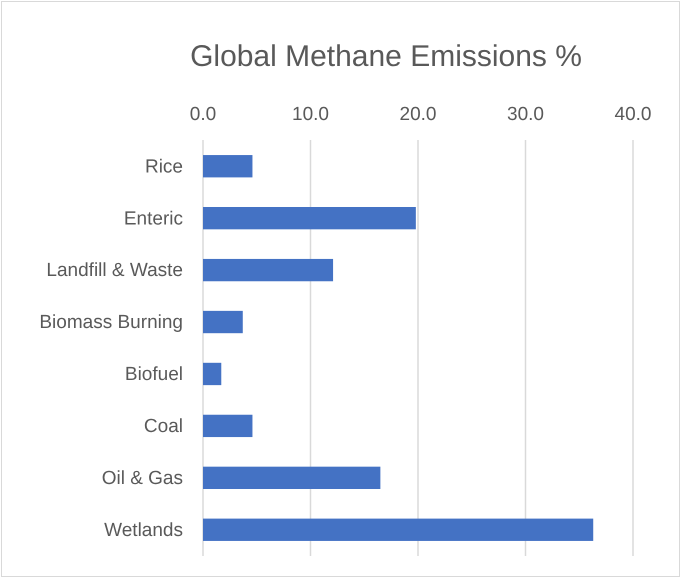  What do you see at coordinates (633, 114) in the screenshot?
I see `x-tick-label: 40.0` at bounding box center [633, 114].